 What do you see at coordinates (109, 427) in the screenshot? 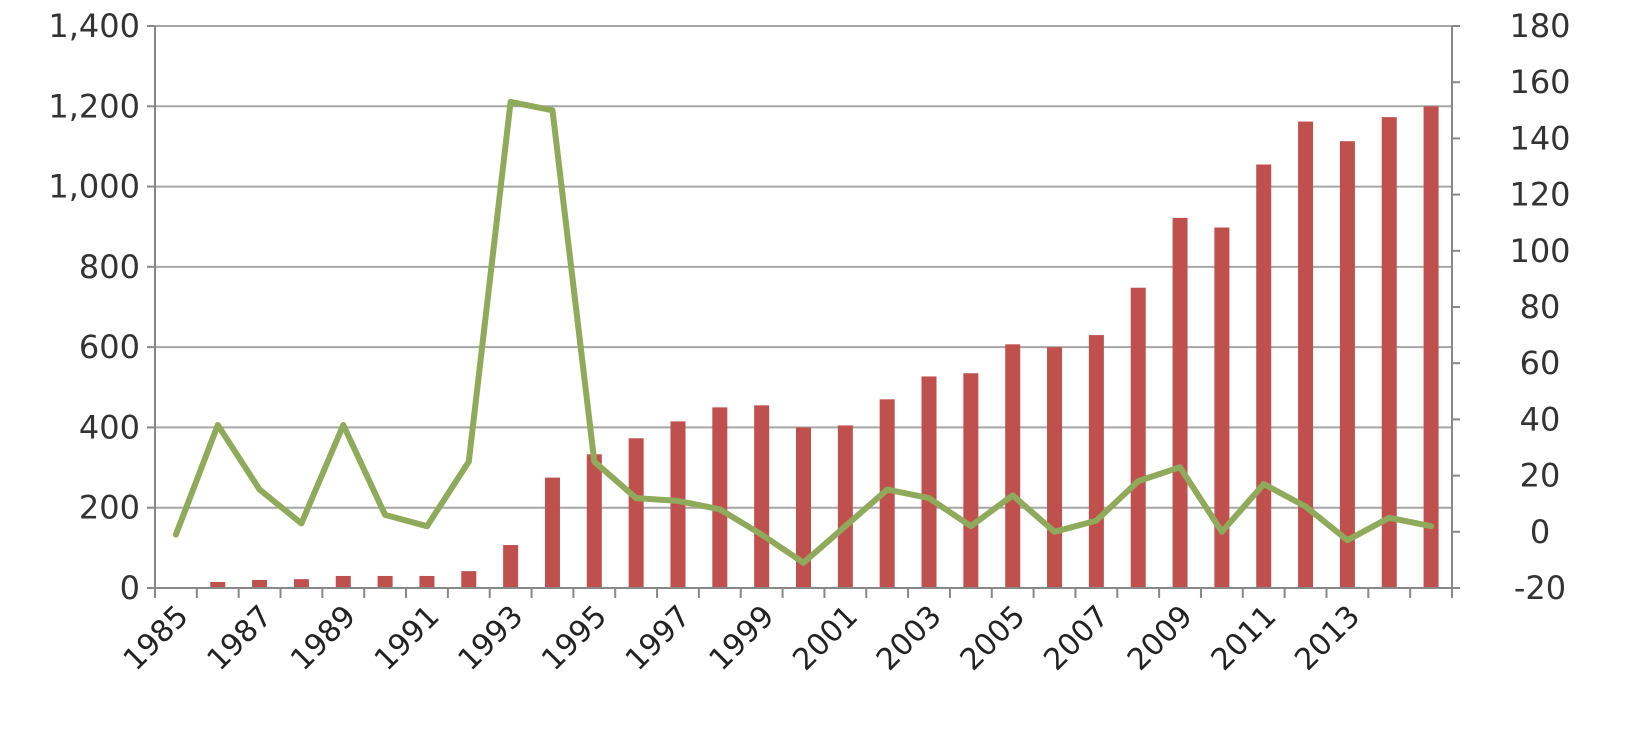
I see `left-tick-label: 400` at bounding box center [109, 427].